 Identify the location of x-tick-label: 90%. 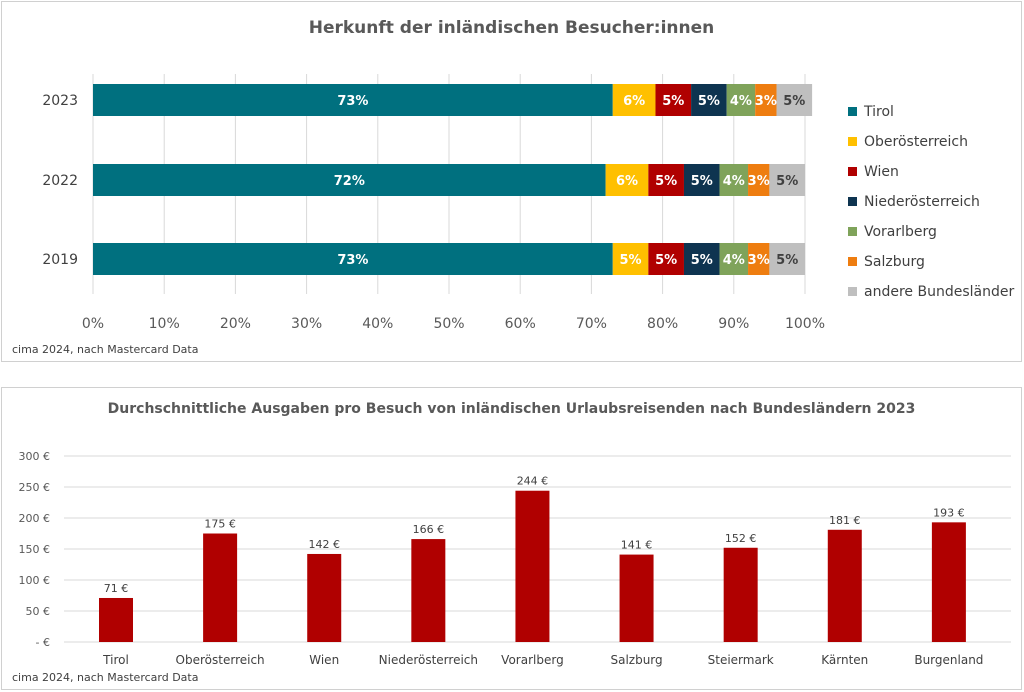
(733, 324).